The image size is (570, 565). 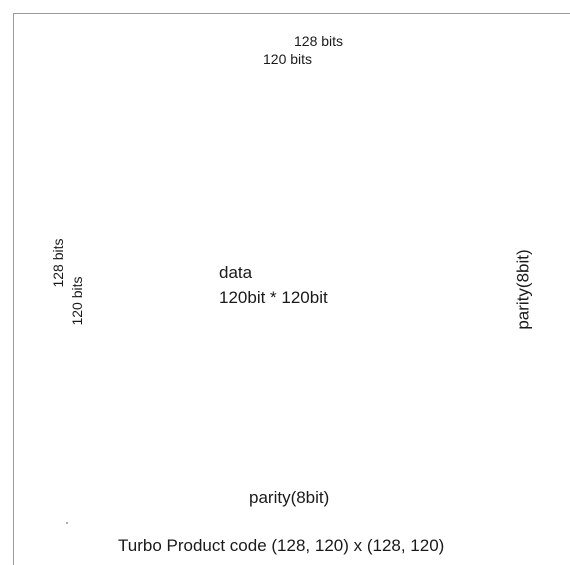 What do you see at coordinates (58, 263) in the screenshot?
I see `left-height-total-label: 128 bits` at bounding box center [58, 263].